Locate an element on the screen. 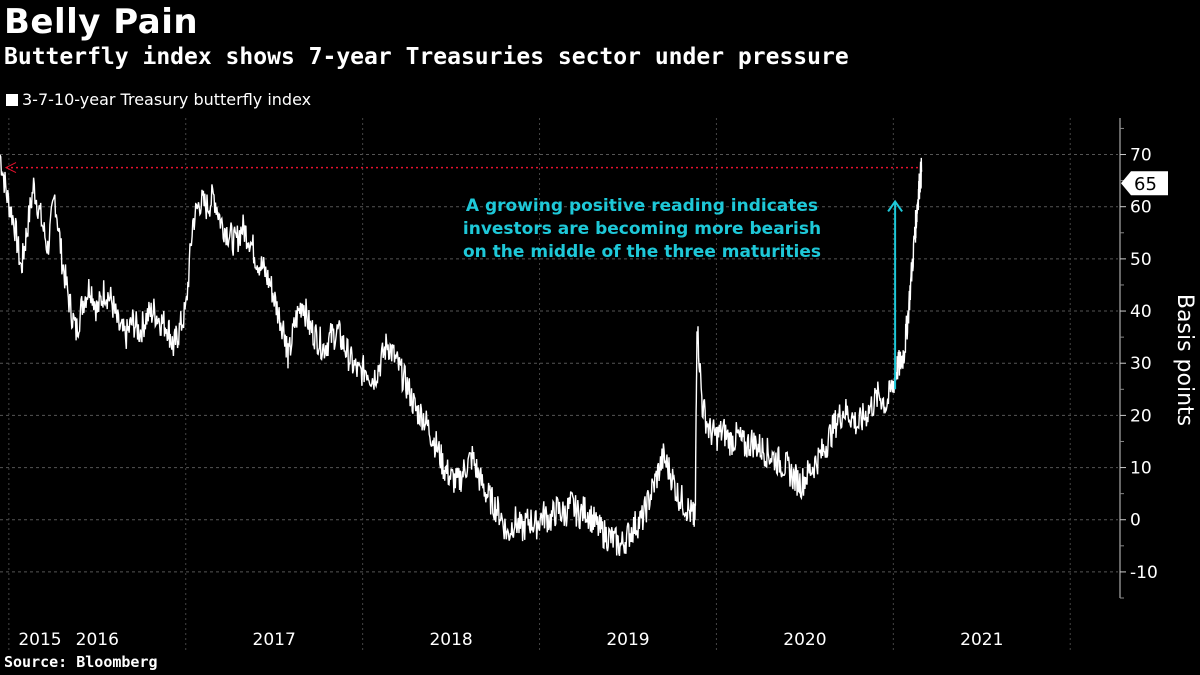 Image resolution: width=1200 pixels, height=675 pixels. annotation-line-1: A growing positive reading indicates is located at coordinates (642, 206).